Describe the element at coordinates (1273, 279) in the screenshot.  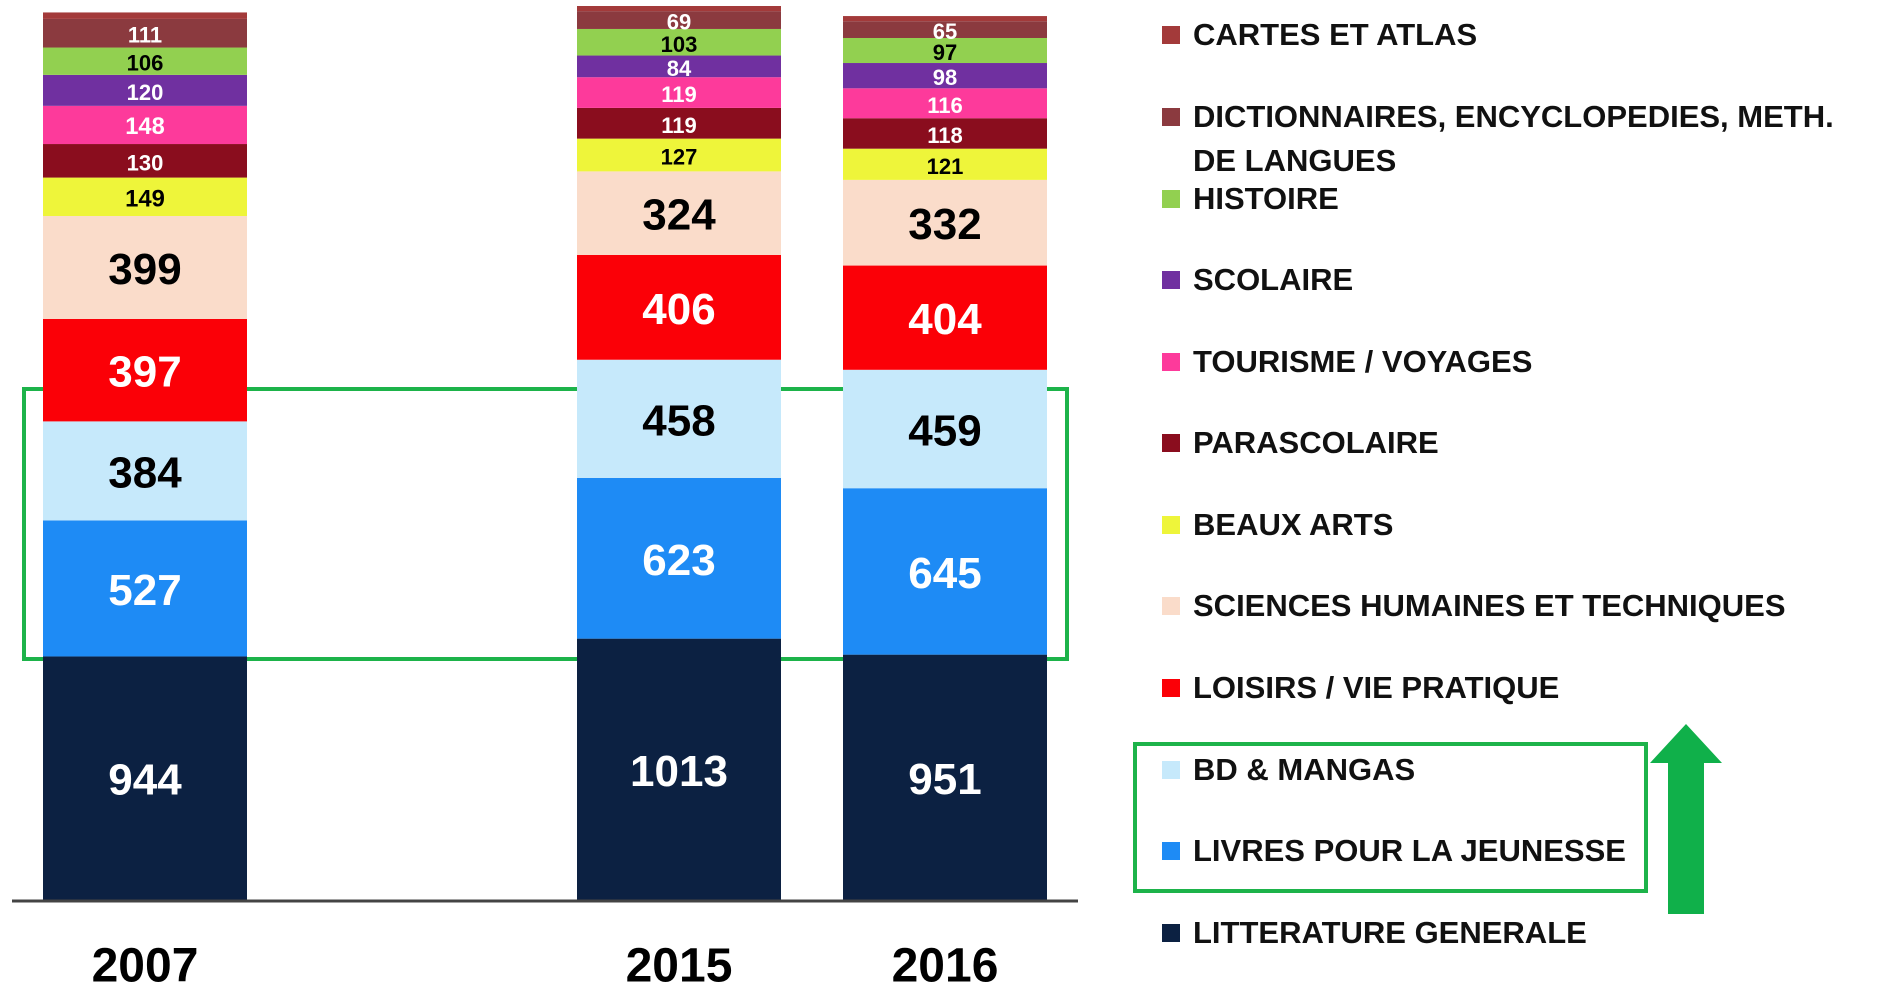
I see `legend-label: SCOLAIRE` at that location.